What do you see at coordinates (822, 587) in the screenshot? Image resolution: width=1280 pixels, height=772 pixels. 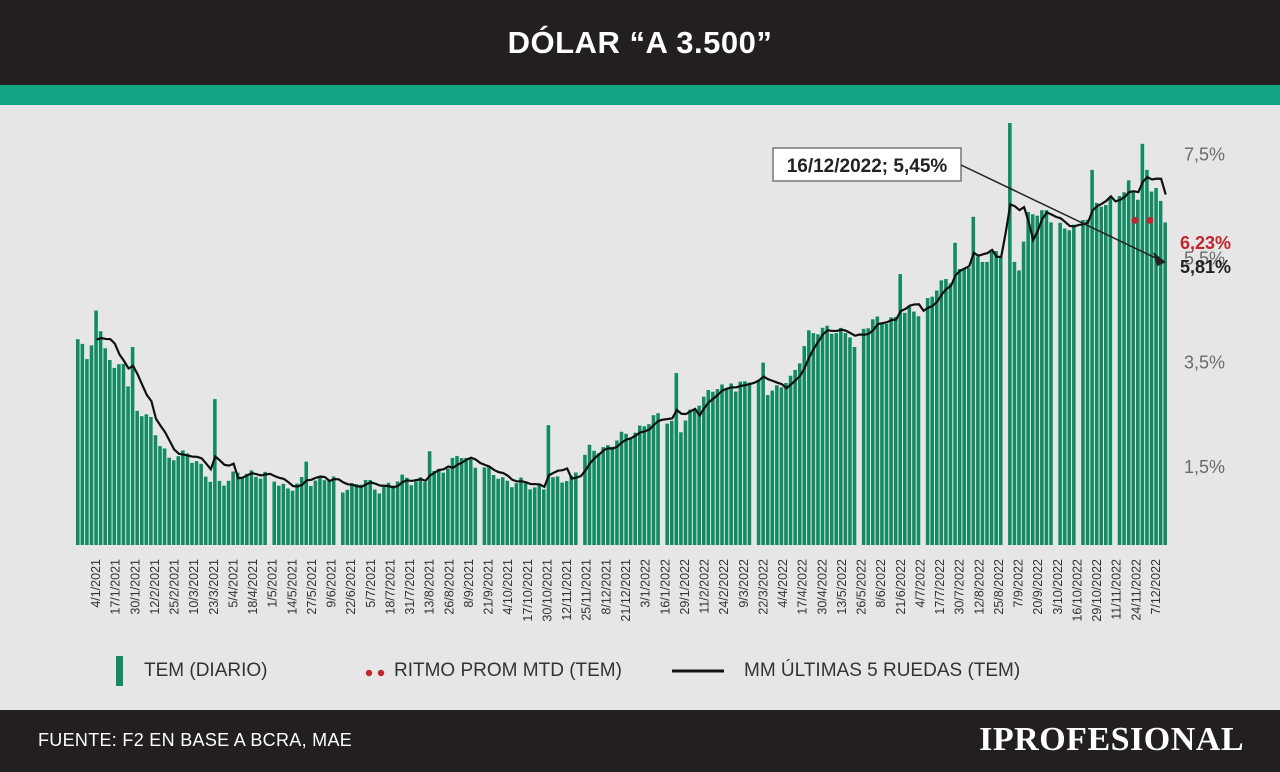 I see `x-tick-label: 30/4/2022` at bounding box center [822, 587].